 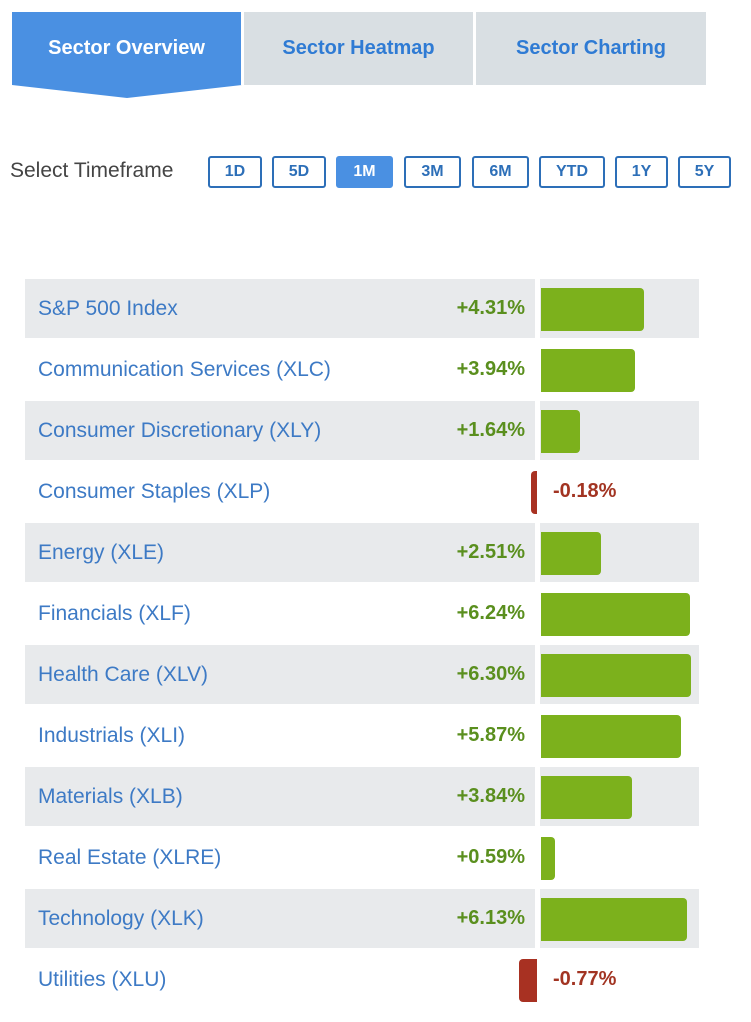 I want to click on sector-row: Technology (XLK) +6.13%, so click(x=362, y=919).